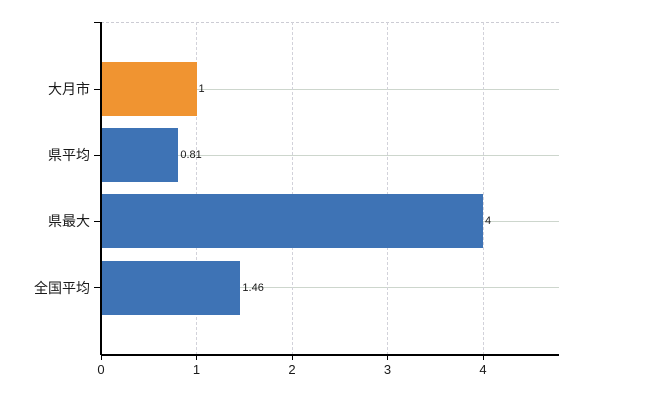  Describe the element at coordinates (100, 188) in the screenshot. I see `y-axis-line` at that location.